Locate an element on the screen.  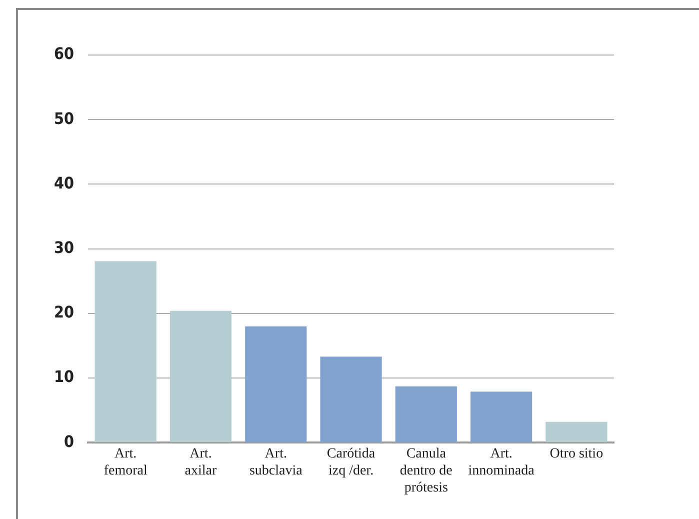
x-tick-label: Art. innominada is located at coordinates (502, 462).